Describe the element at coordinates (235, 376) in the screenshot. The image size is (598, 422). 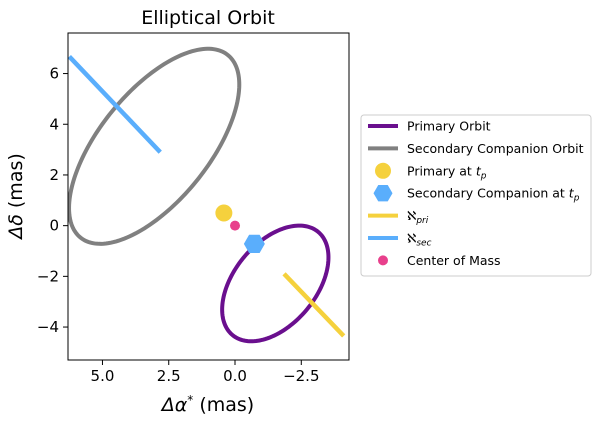
I see `x-tick-label: 0.0` at that location.